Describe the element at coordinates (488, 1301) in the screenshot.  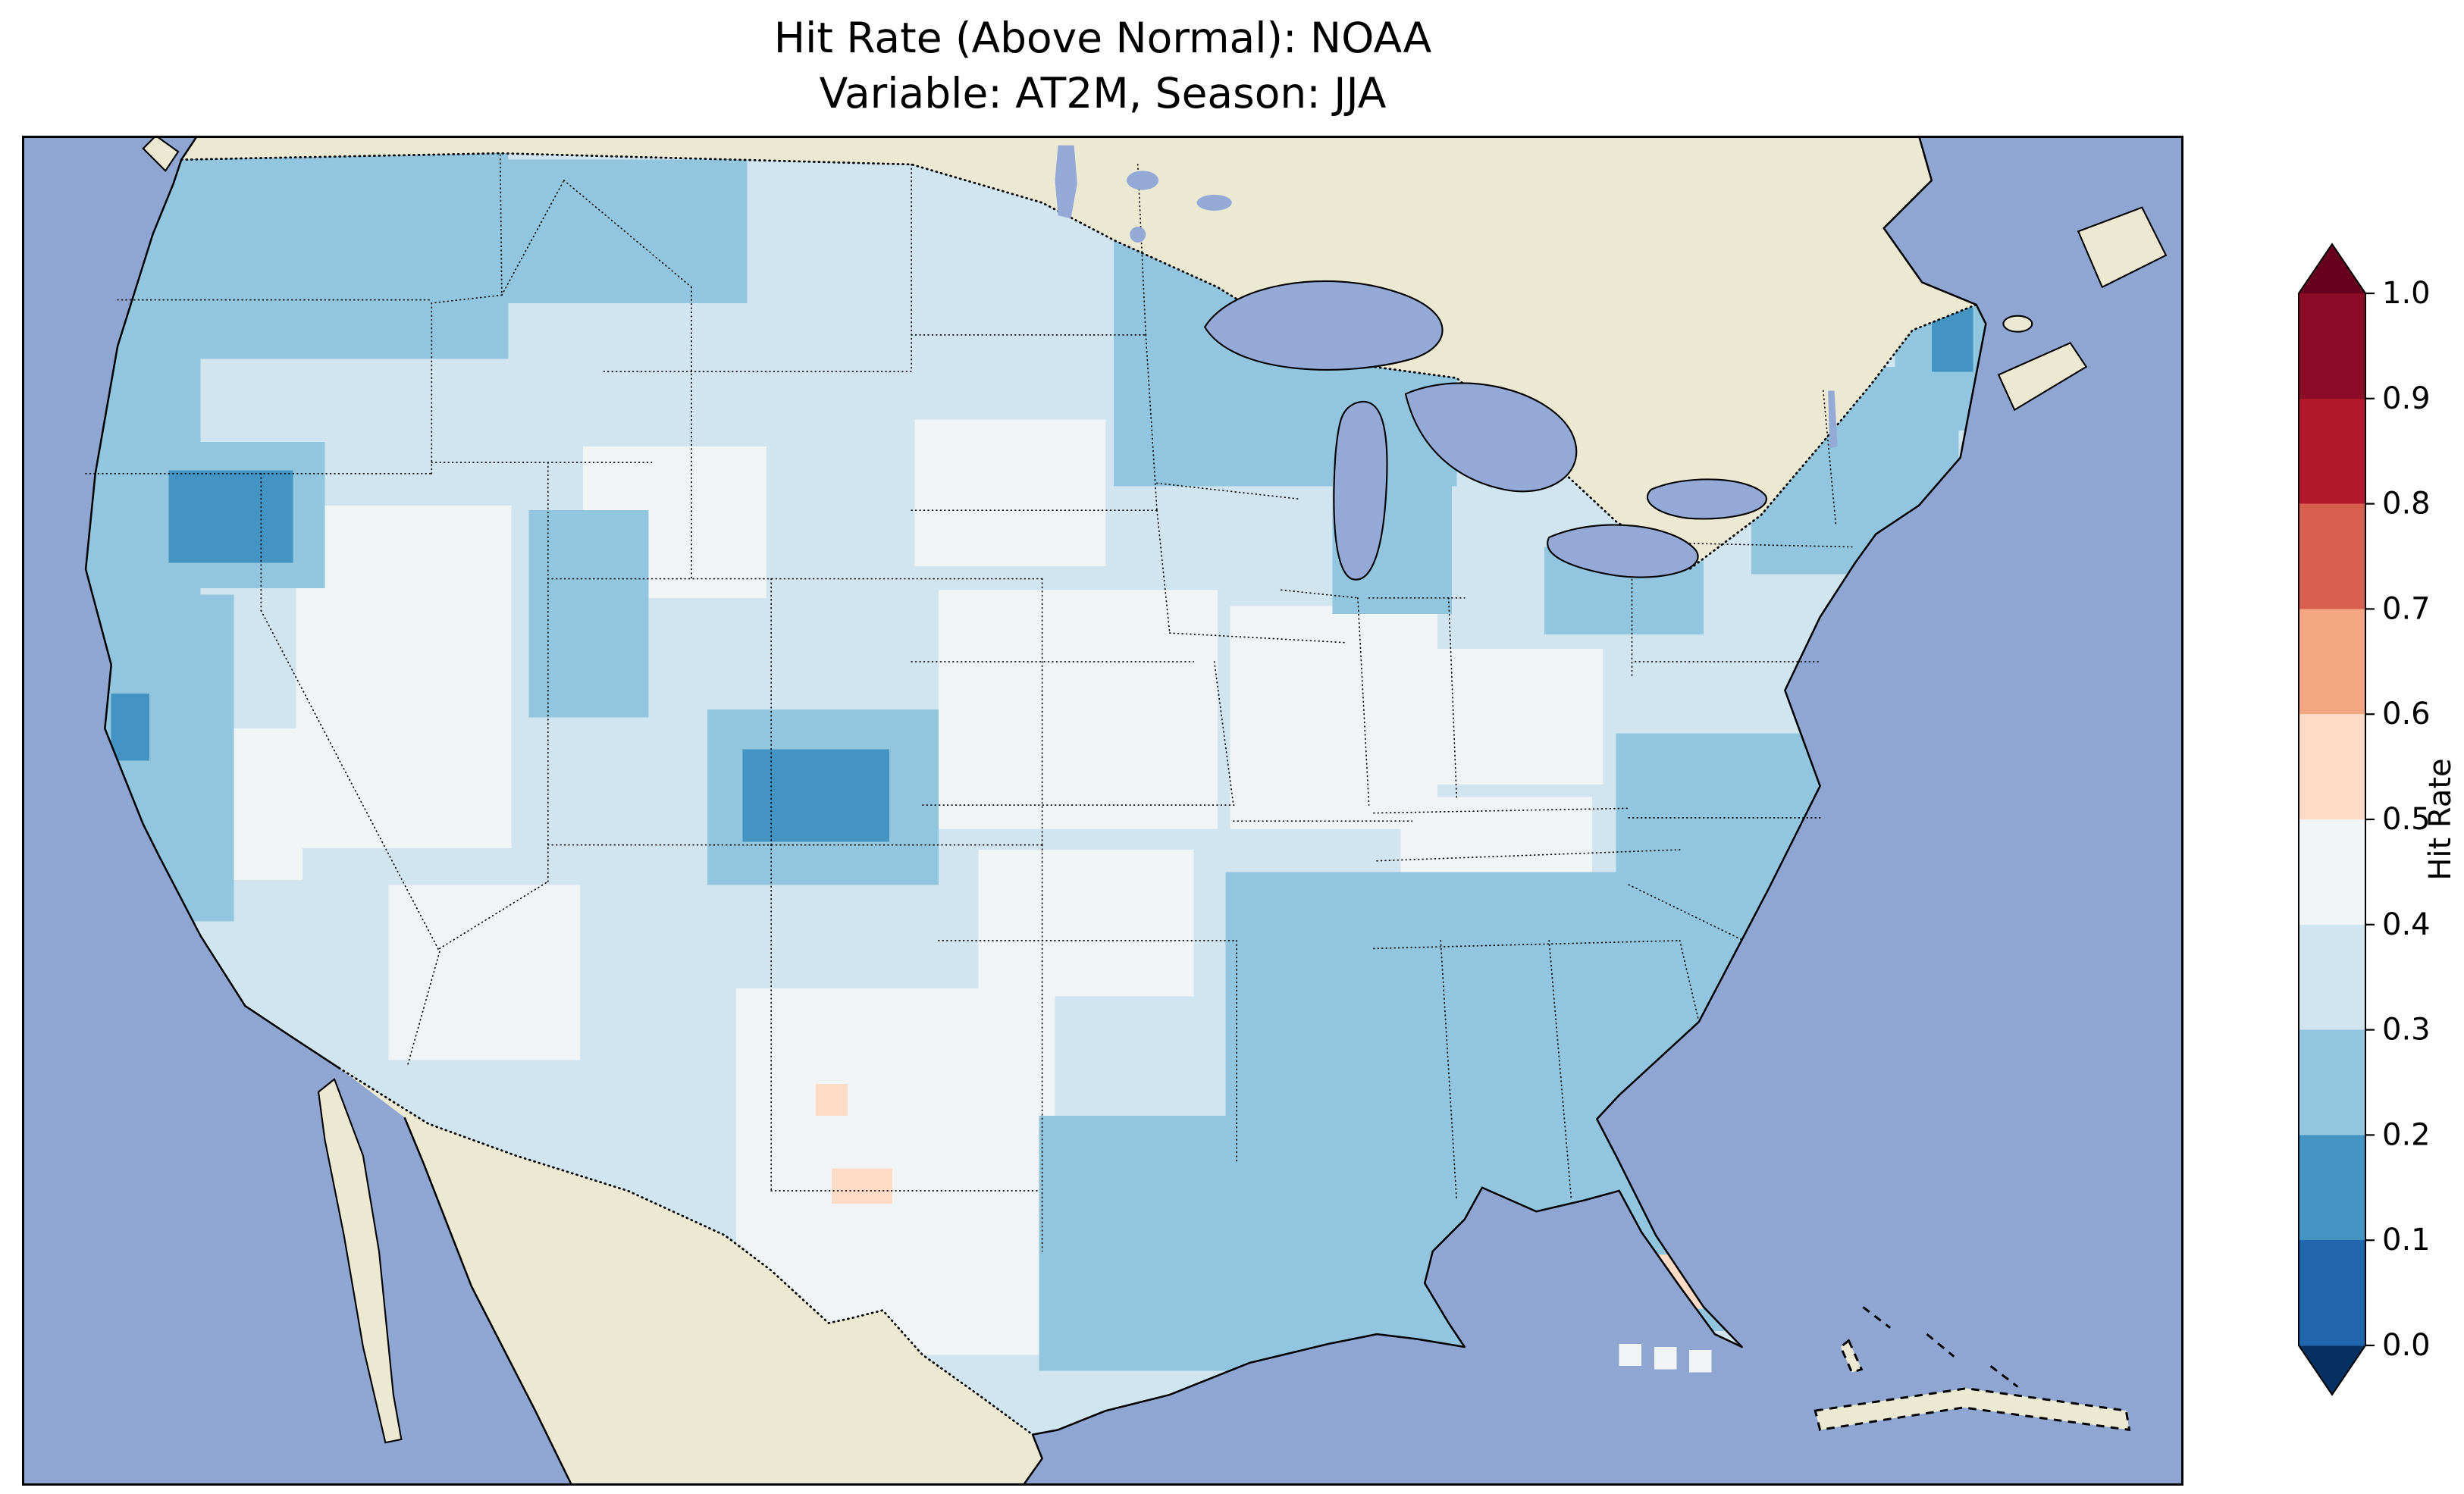
I see `mexico-west-coastline` at that location.